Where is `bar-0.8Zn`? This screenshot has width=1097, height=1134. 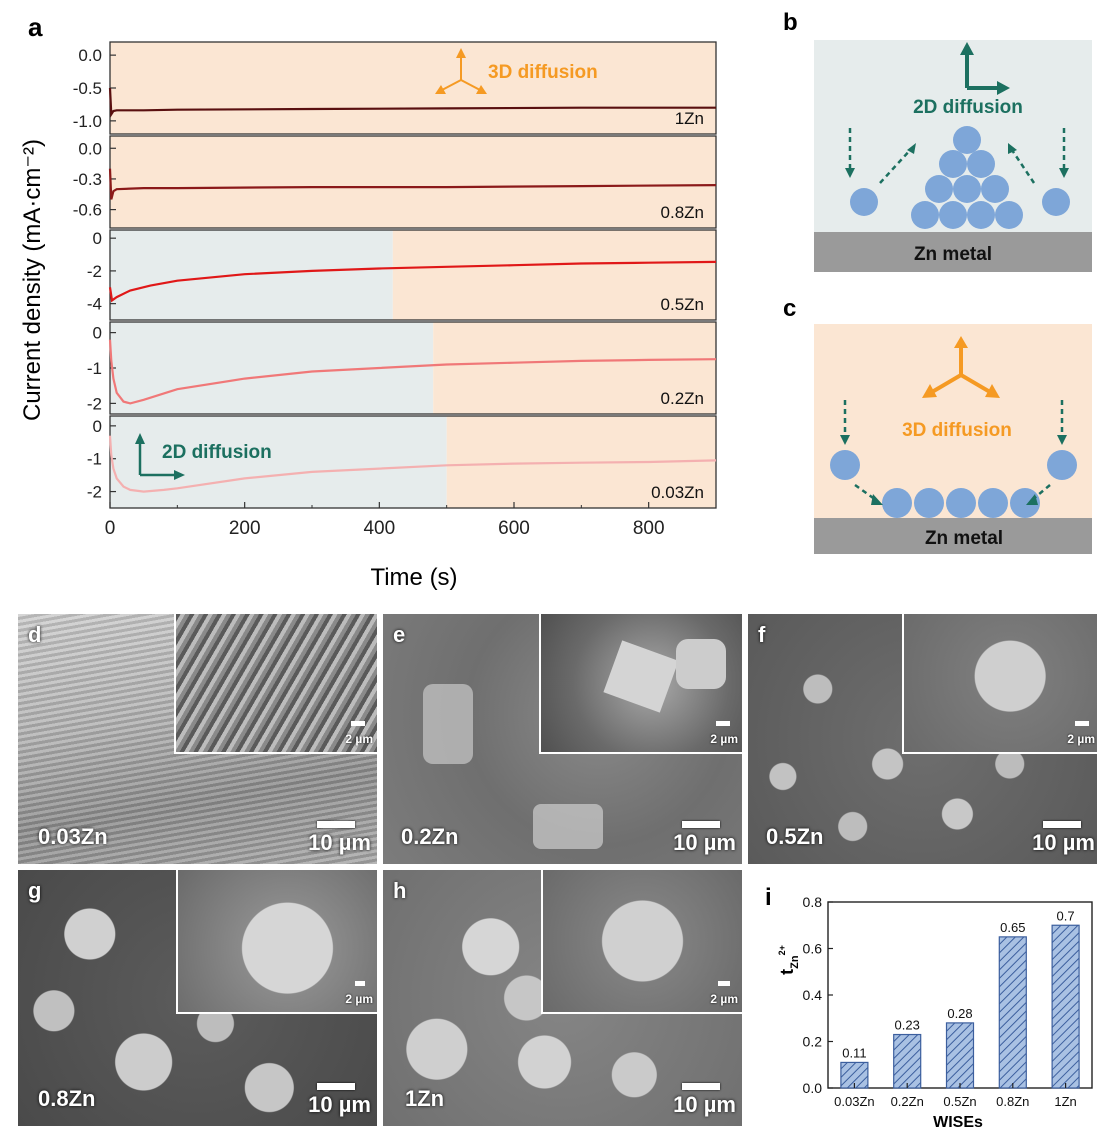 bar-0.8Zn is located at coordinates (1012, 1012).